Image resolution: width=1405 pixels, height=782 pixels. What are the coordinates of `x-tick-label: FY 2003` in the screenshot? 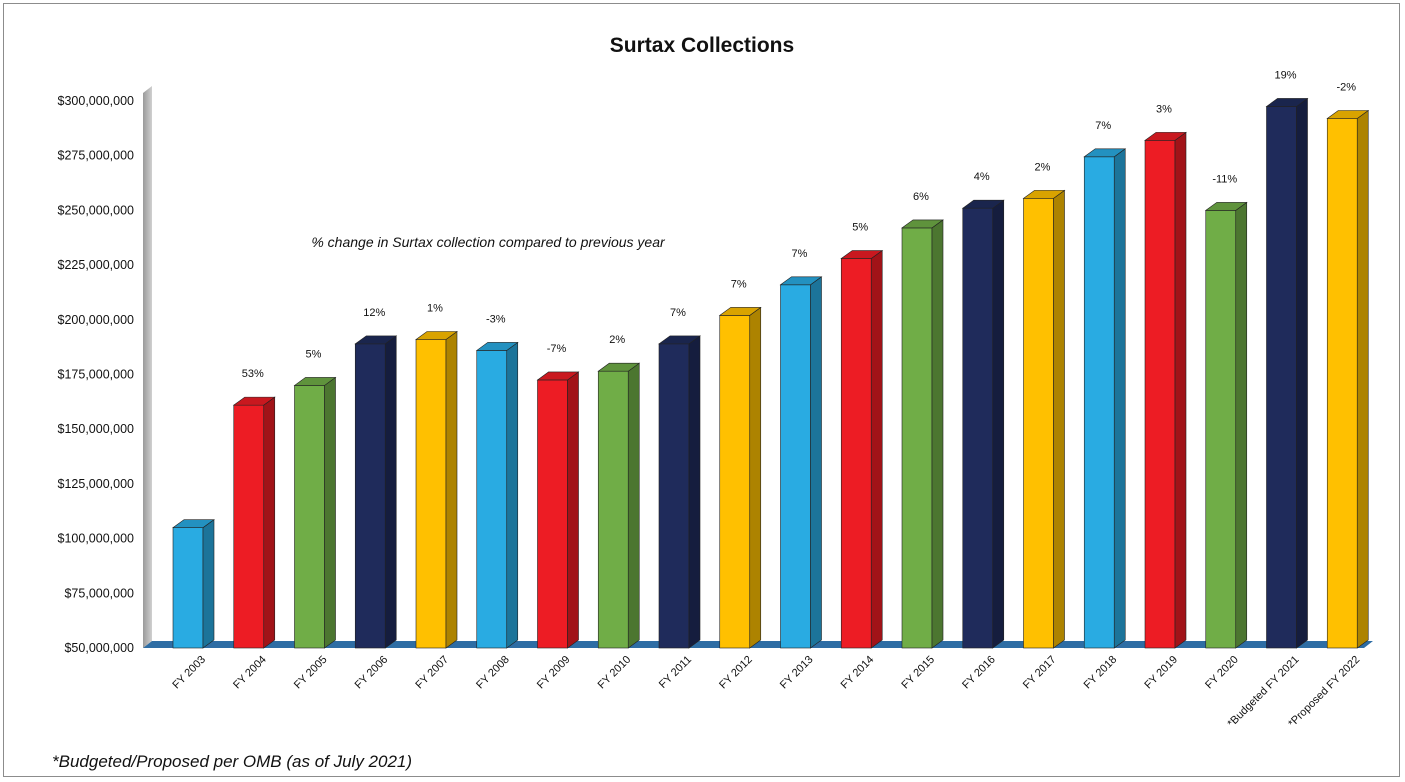 It's located at (189, 673).